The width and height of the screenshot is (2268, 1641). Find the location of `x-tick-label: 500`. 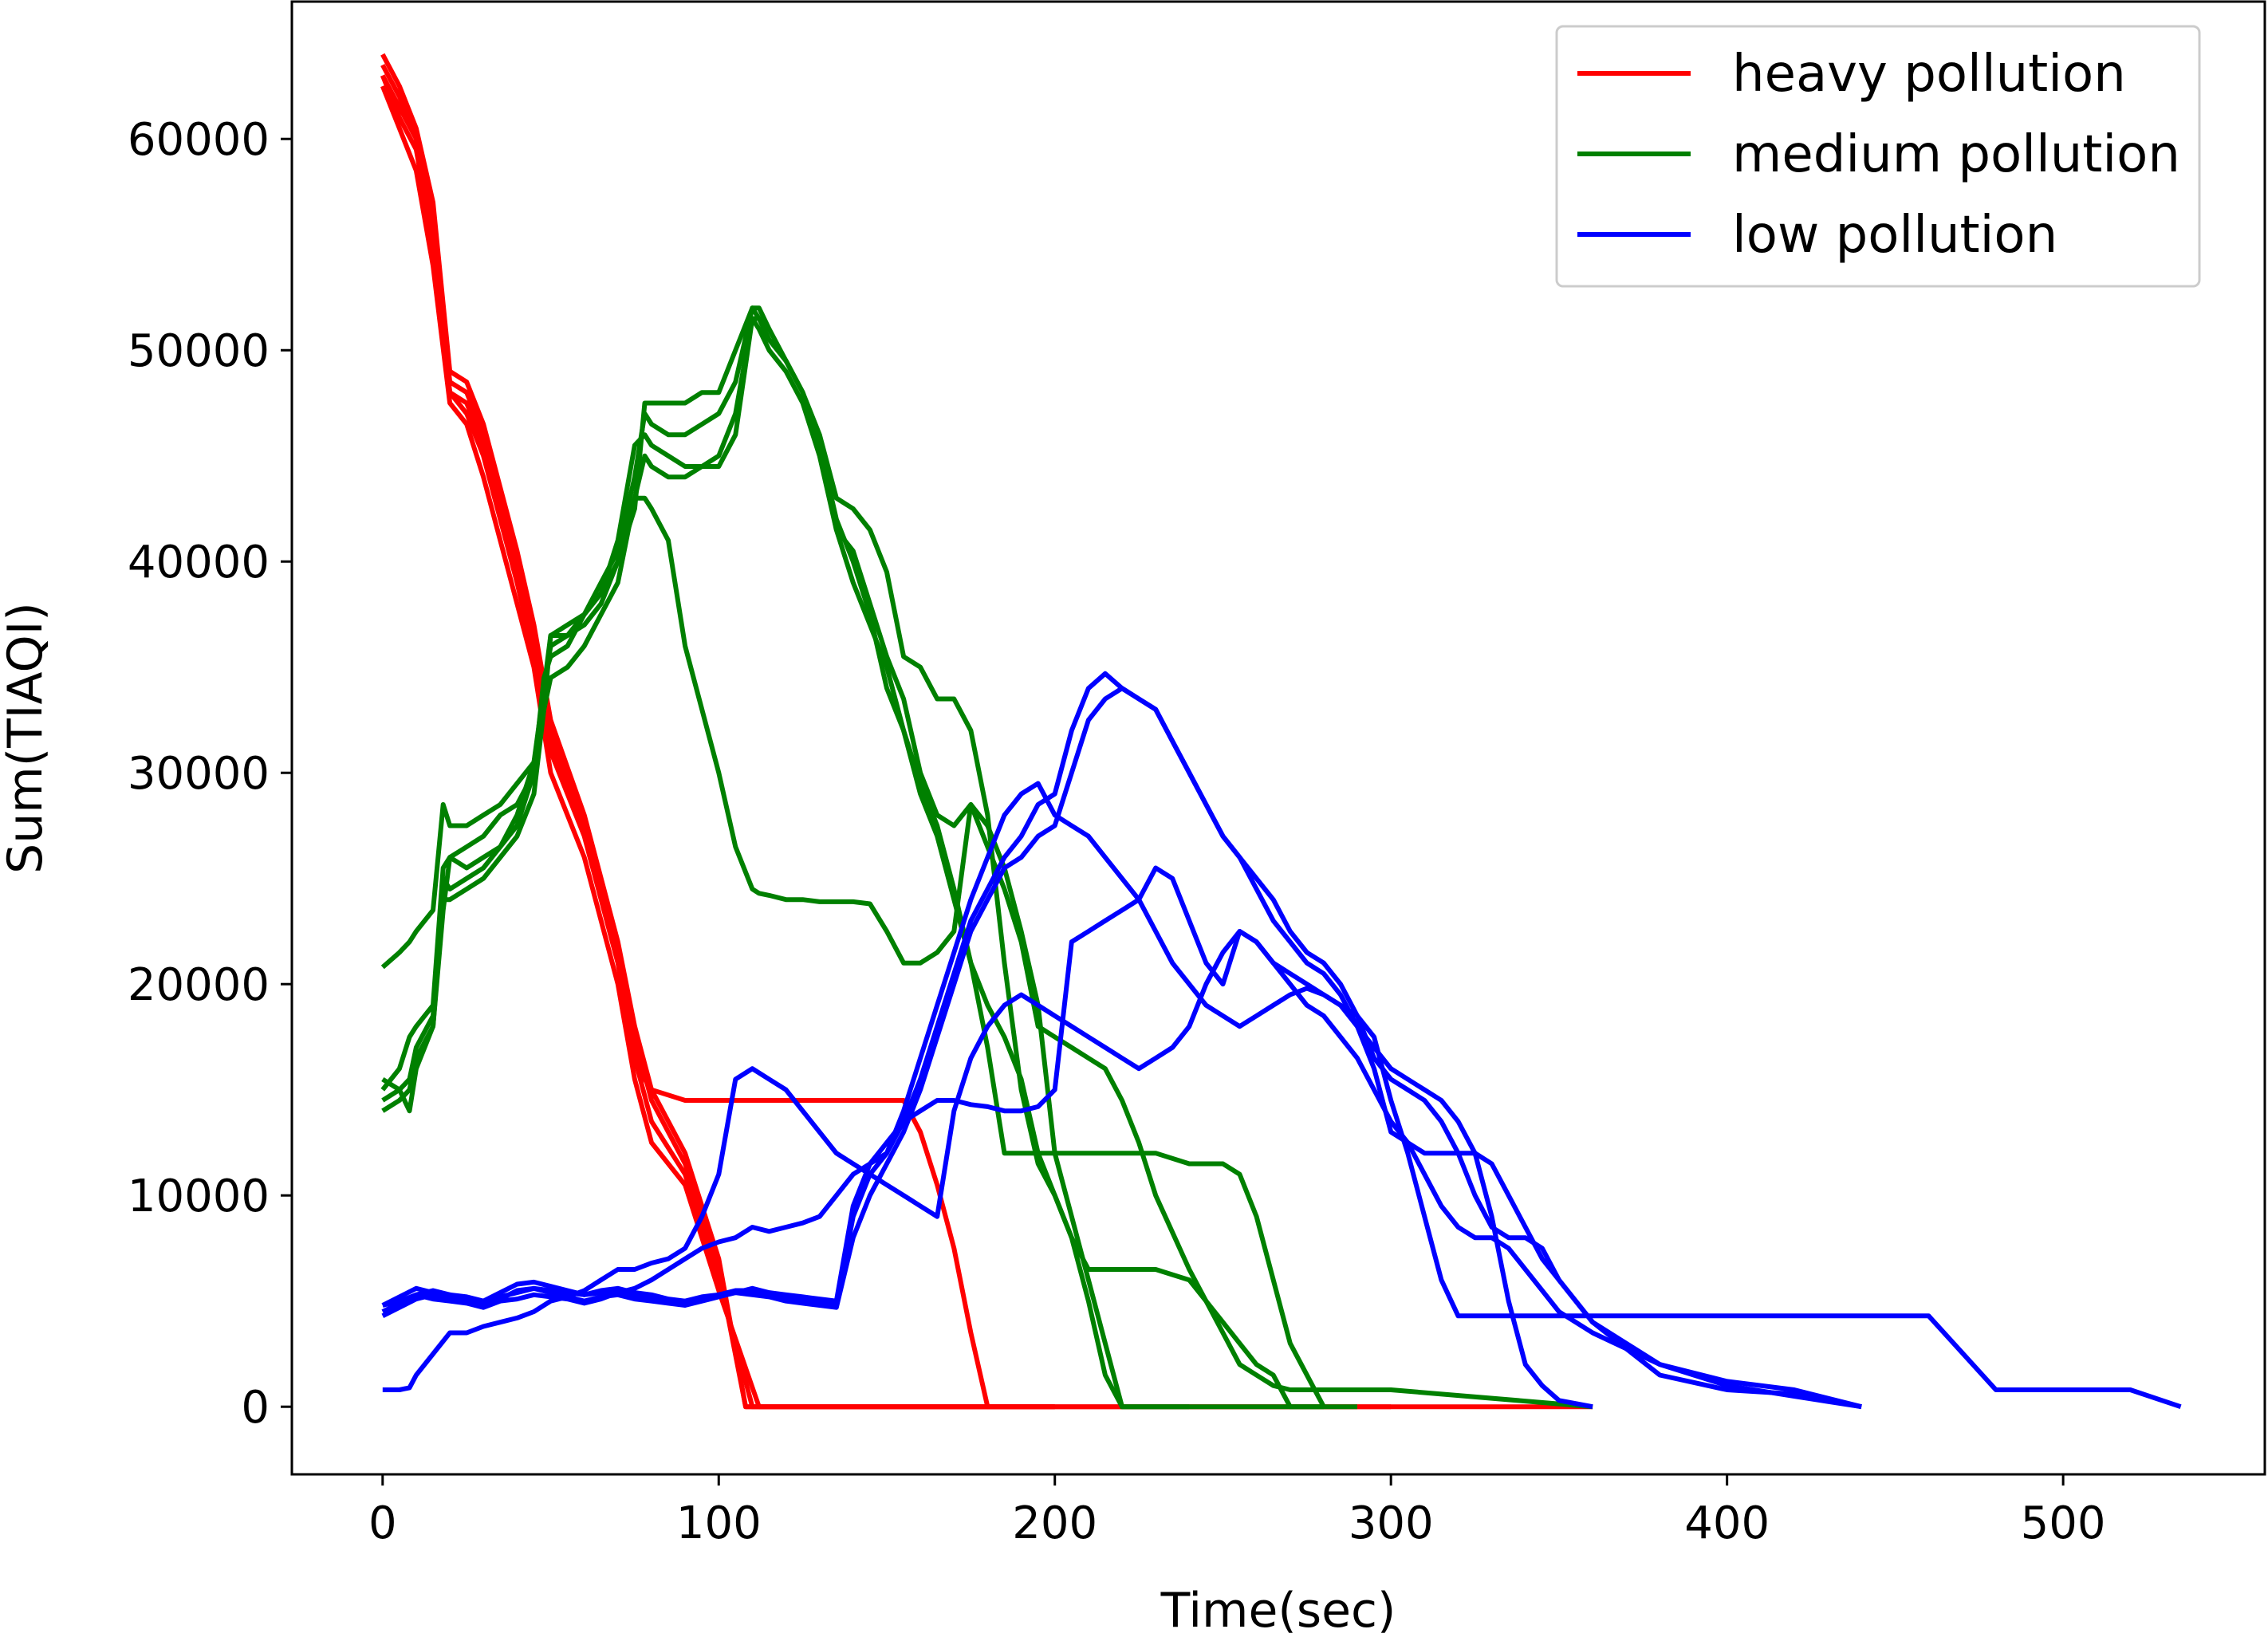

x-tick-label: 500 is located at coordinates (2063, 1523).